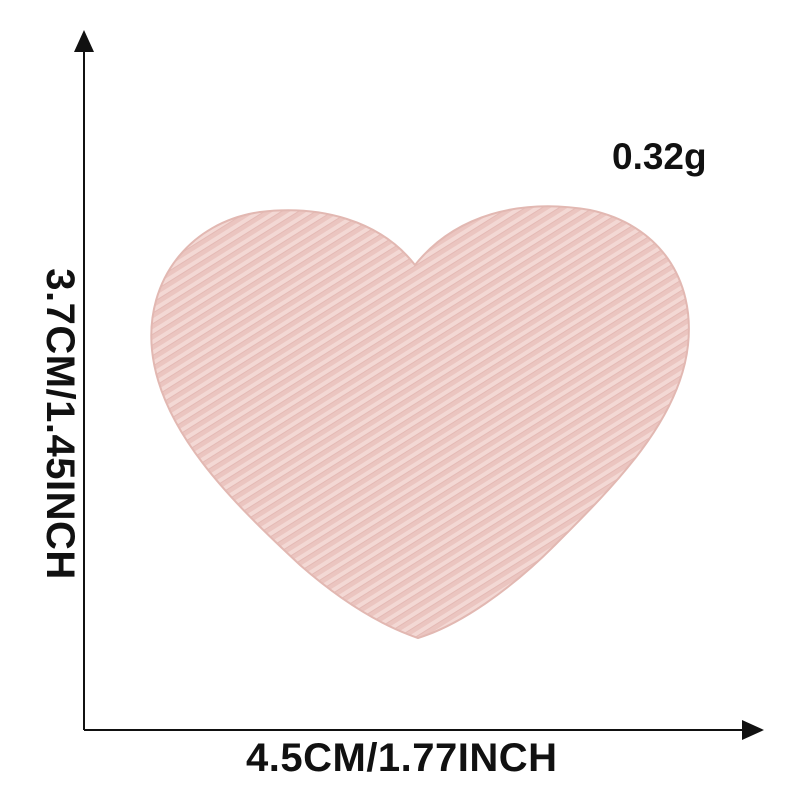  I want to click on width-axis-arrow-icon, so click(753, 730).